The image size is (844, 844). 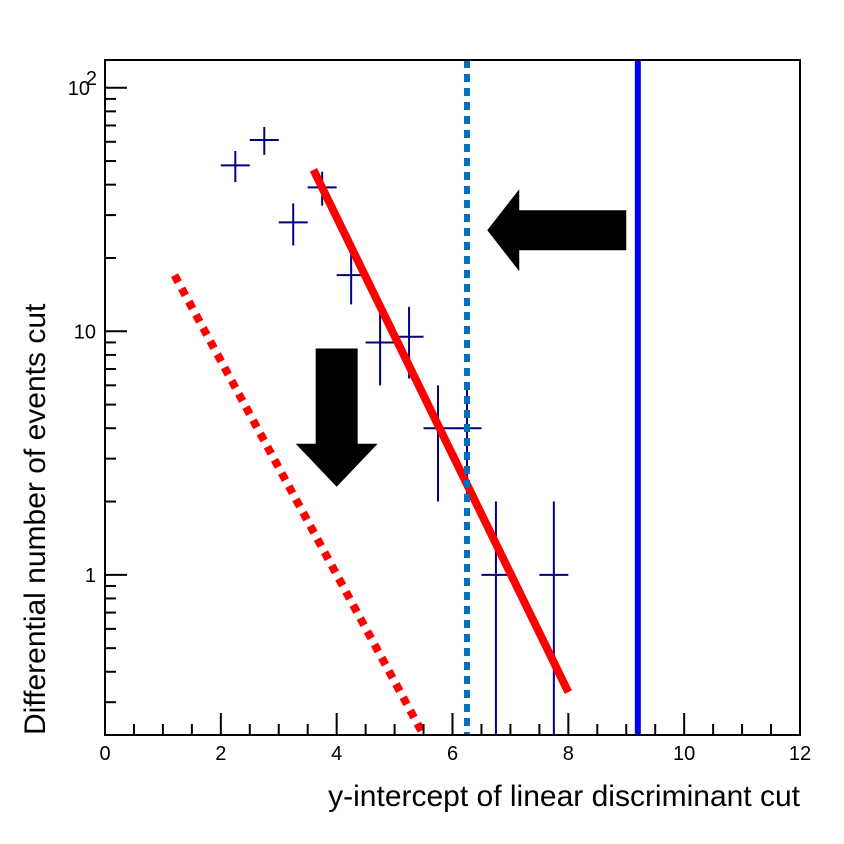 What do you see at coordinates (564, 796) in the screenshot?
I see `x-axis-title: y-intercept of linear discriminant cut` at bounding box center [564, 796].